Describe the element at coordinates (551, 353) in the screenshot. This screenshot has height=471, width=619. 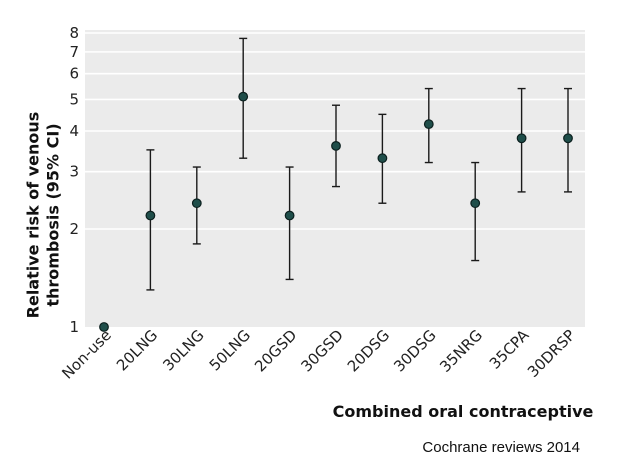
I see `x-category-label: 30DRSP` at that location.